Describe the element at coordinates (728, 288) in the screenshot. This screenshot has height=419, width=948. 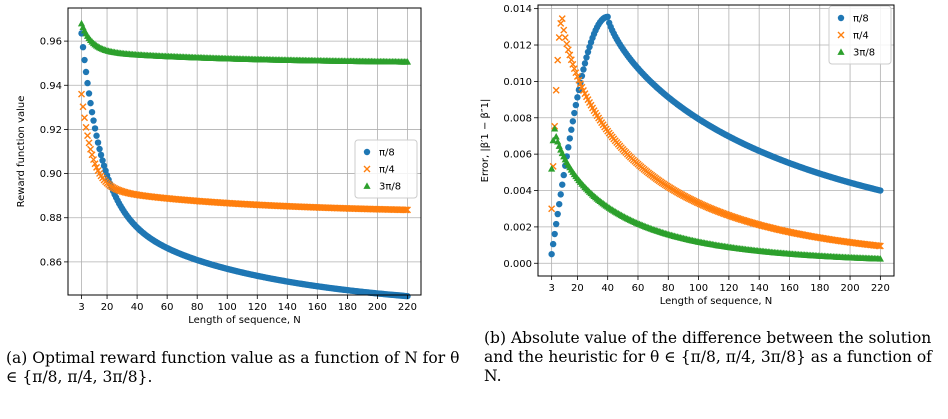
I see `x-tick-label: 120` at that location.